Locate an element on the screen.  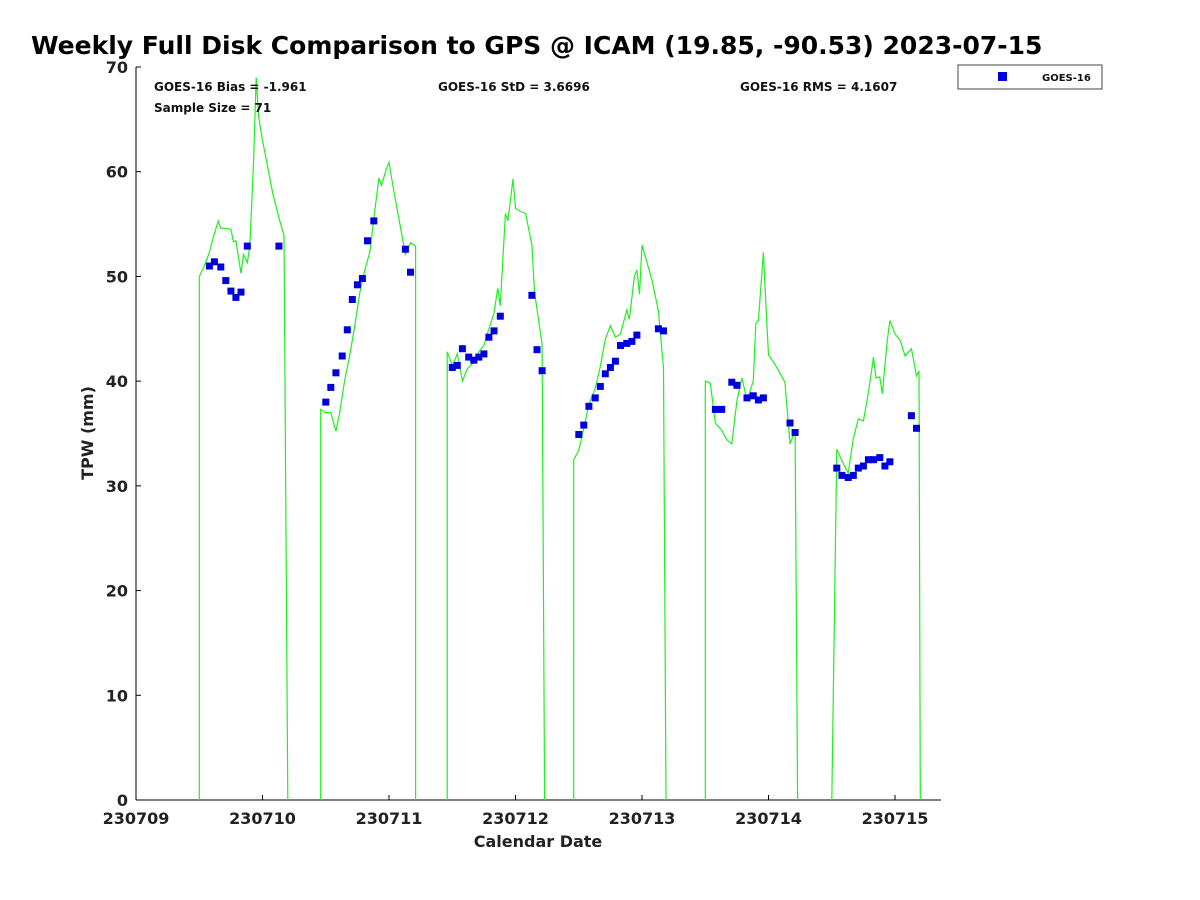
y-tick-label: 70 is located at coordinates (117, 67).